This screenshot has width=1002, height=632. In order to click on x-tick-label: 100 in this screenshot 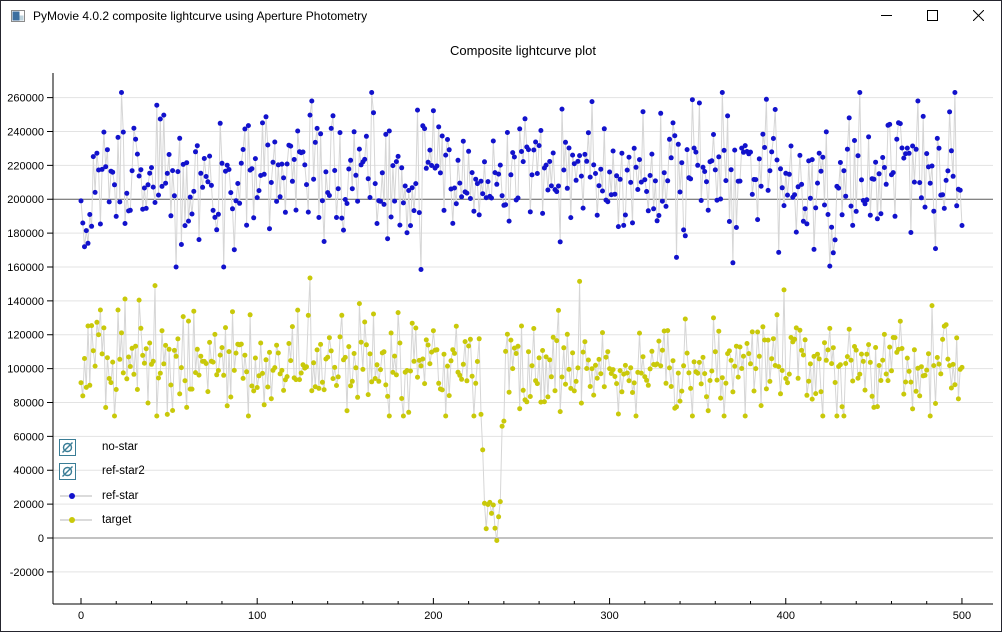, I will do `click(257, 616)`.